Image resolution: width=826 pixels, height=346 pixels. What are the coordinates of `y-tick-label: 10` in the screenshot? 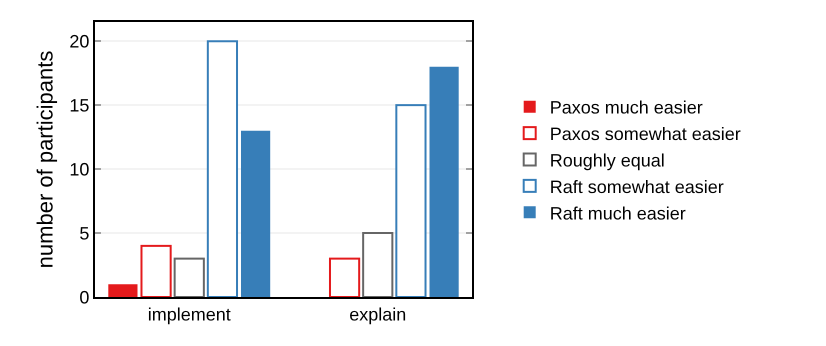 It's located at (79, 169).